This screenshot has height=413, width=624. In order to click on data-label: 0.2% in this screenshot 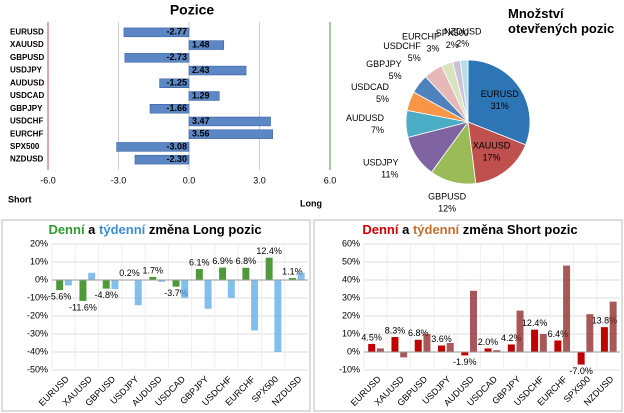, I will do `click(129, 273)`.